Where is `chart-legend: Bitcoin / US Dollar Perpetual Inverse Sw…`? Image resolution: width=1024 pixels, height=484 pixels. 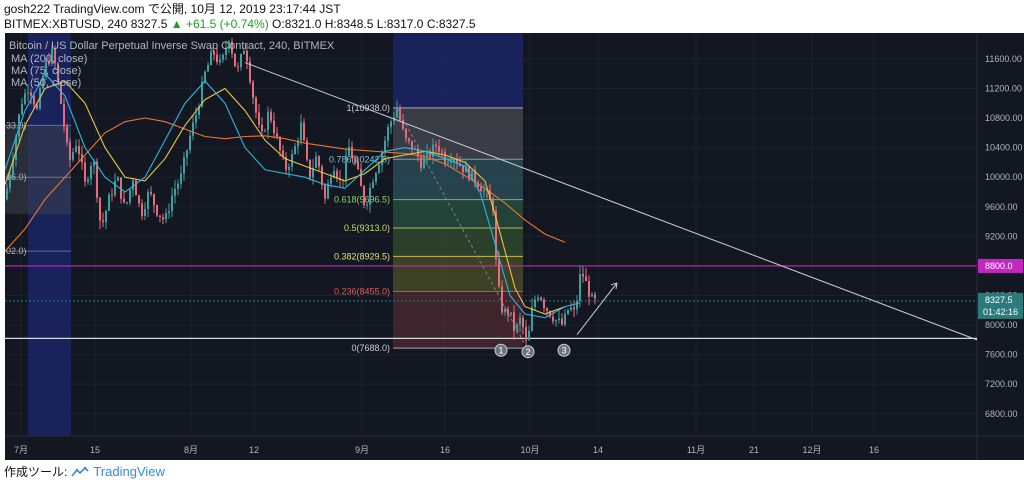 chart-legend: Bitcoin / US Dollar Perpetual Inverse Sw… is located at coordinates (172, 64).